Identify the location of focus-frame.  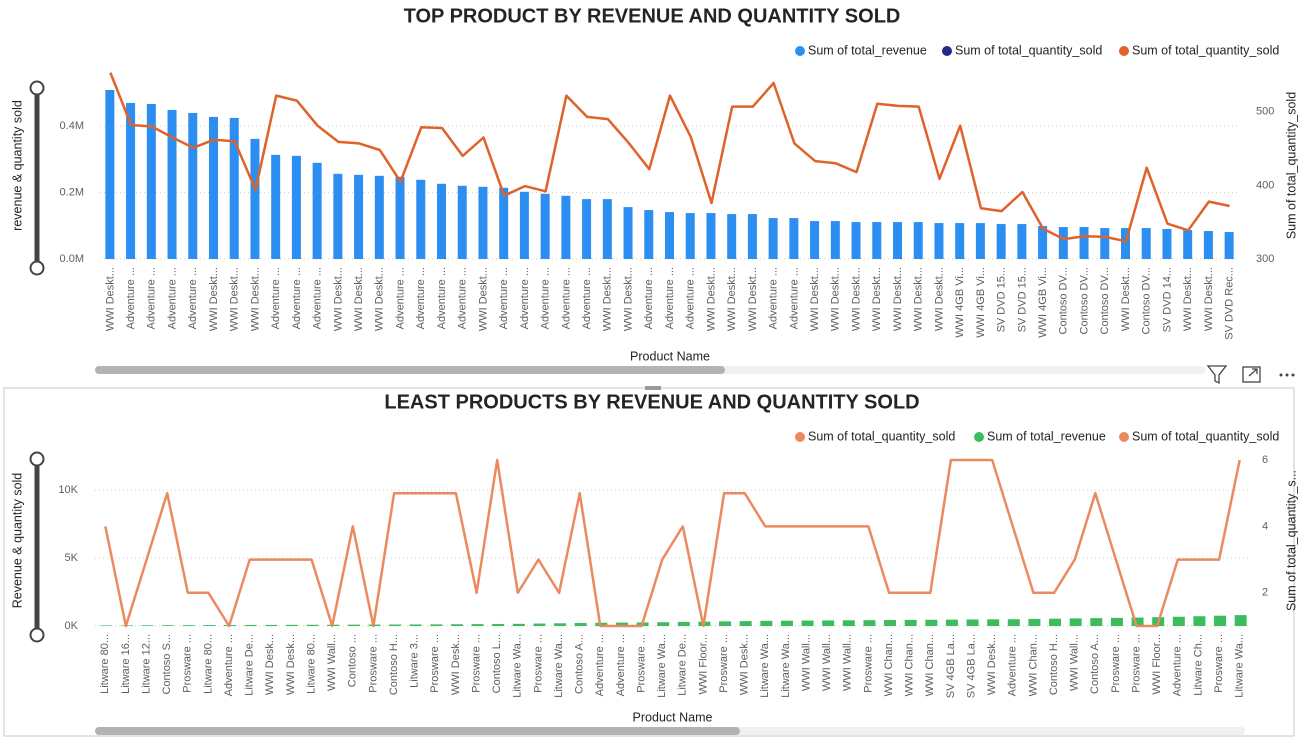
(1251, 374).